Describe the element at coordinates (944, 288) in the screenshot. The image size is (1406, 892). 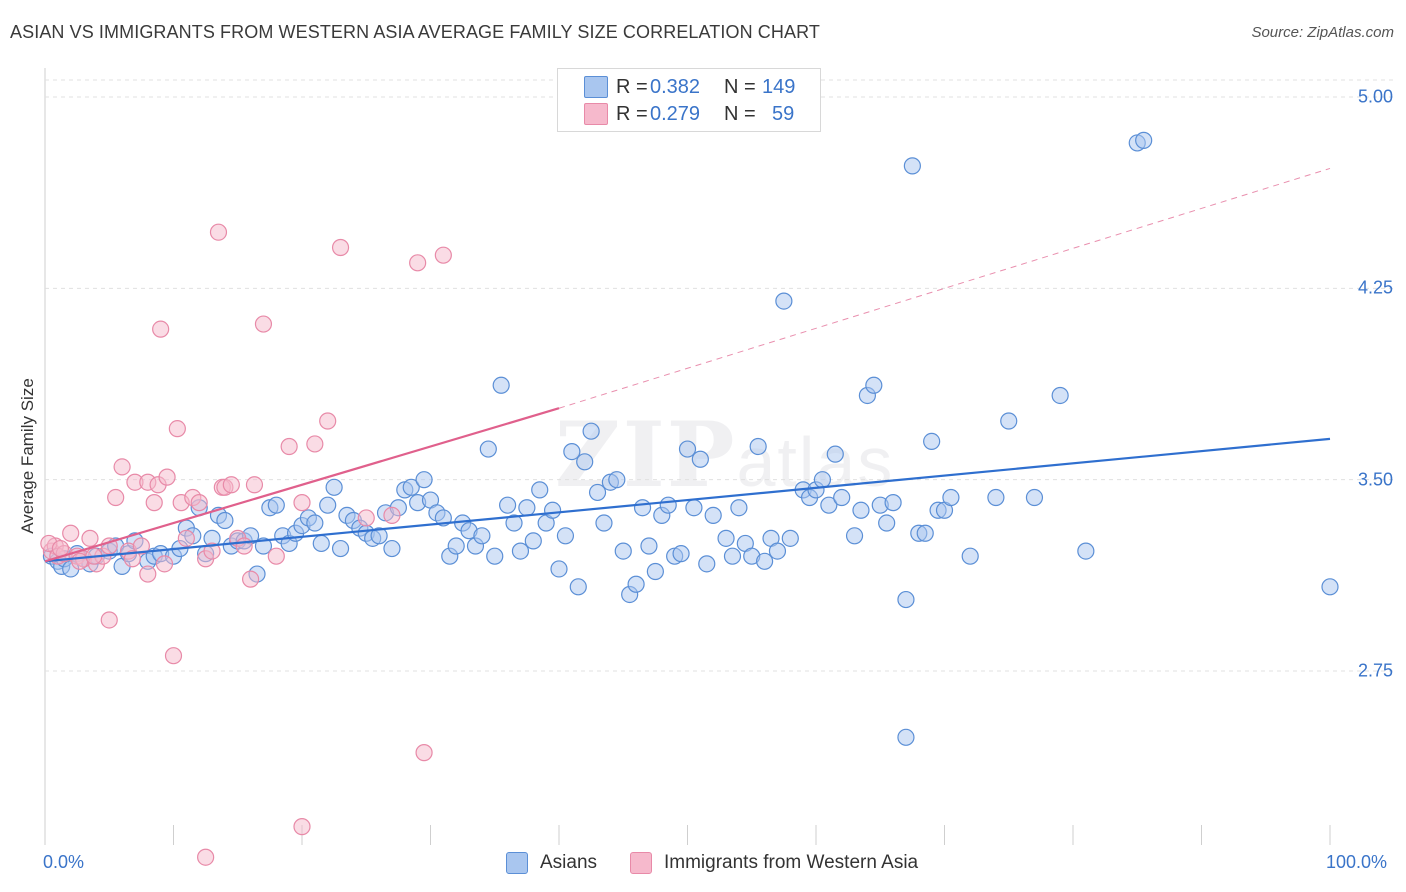
I see `immigrant-trend-extension` at that location.